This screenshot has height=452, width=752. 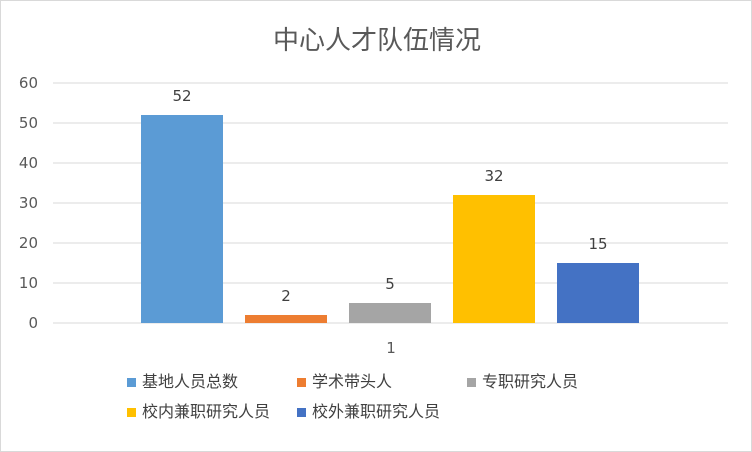 I want to click on legend-item-base-staff: 基地人员总数, so click(x=182, y=382).